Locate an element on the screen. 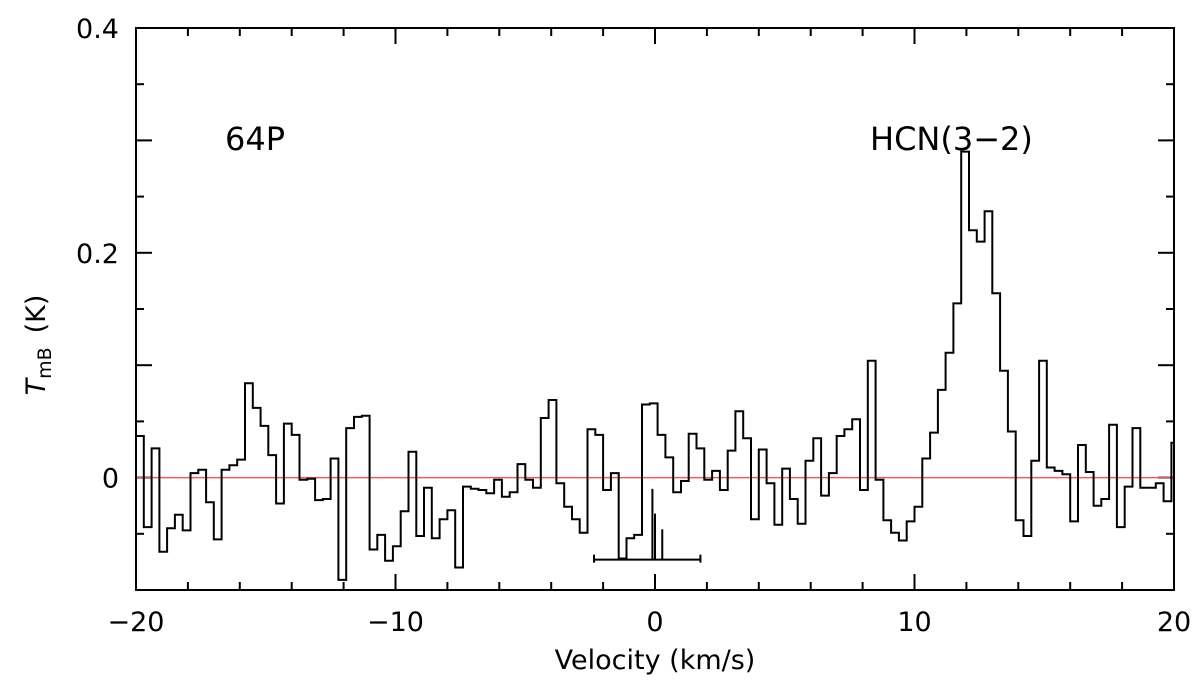  x-tick-label: −20 is located at coordinates (136, 622).